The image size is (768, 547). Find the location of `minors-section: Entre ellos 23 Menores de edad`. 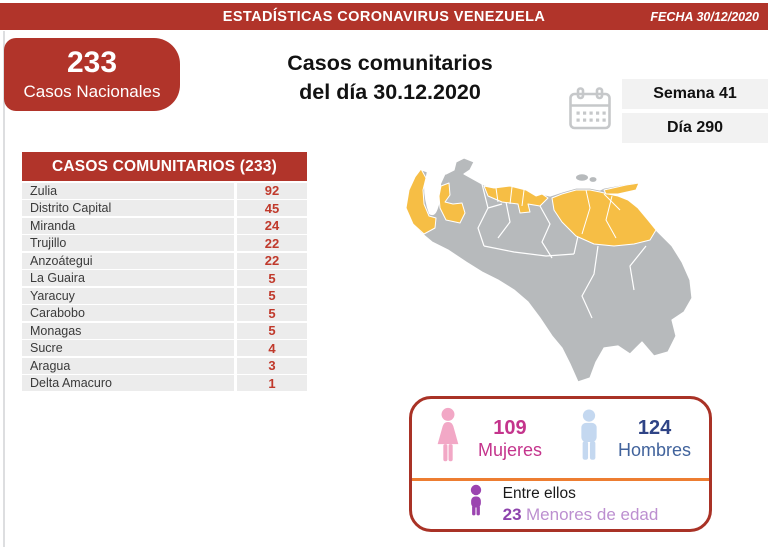

minors-section: Entre ellos 23 Menores de edad is located at coordinates (560, 505).